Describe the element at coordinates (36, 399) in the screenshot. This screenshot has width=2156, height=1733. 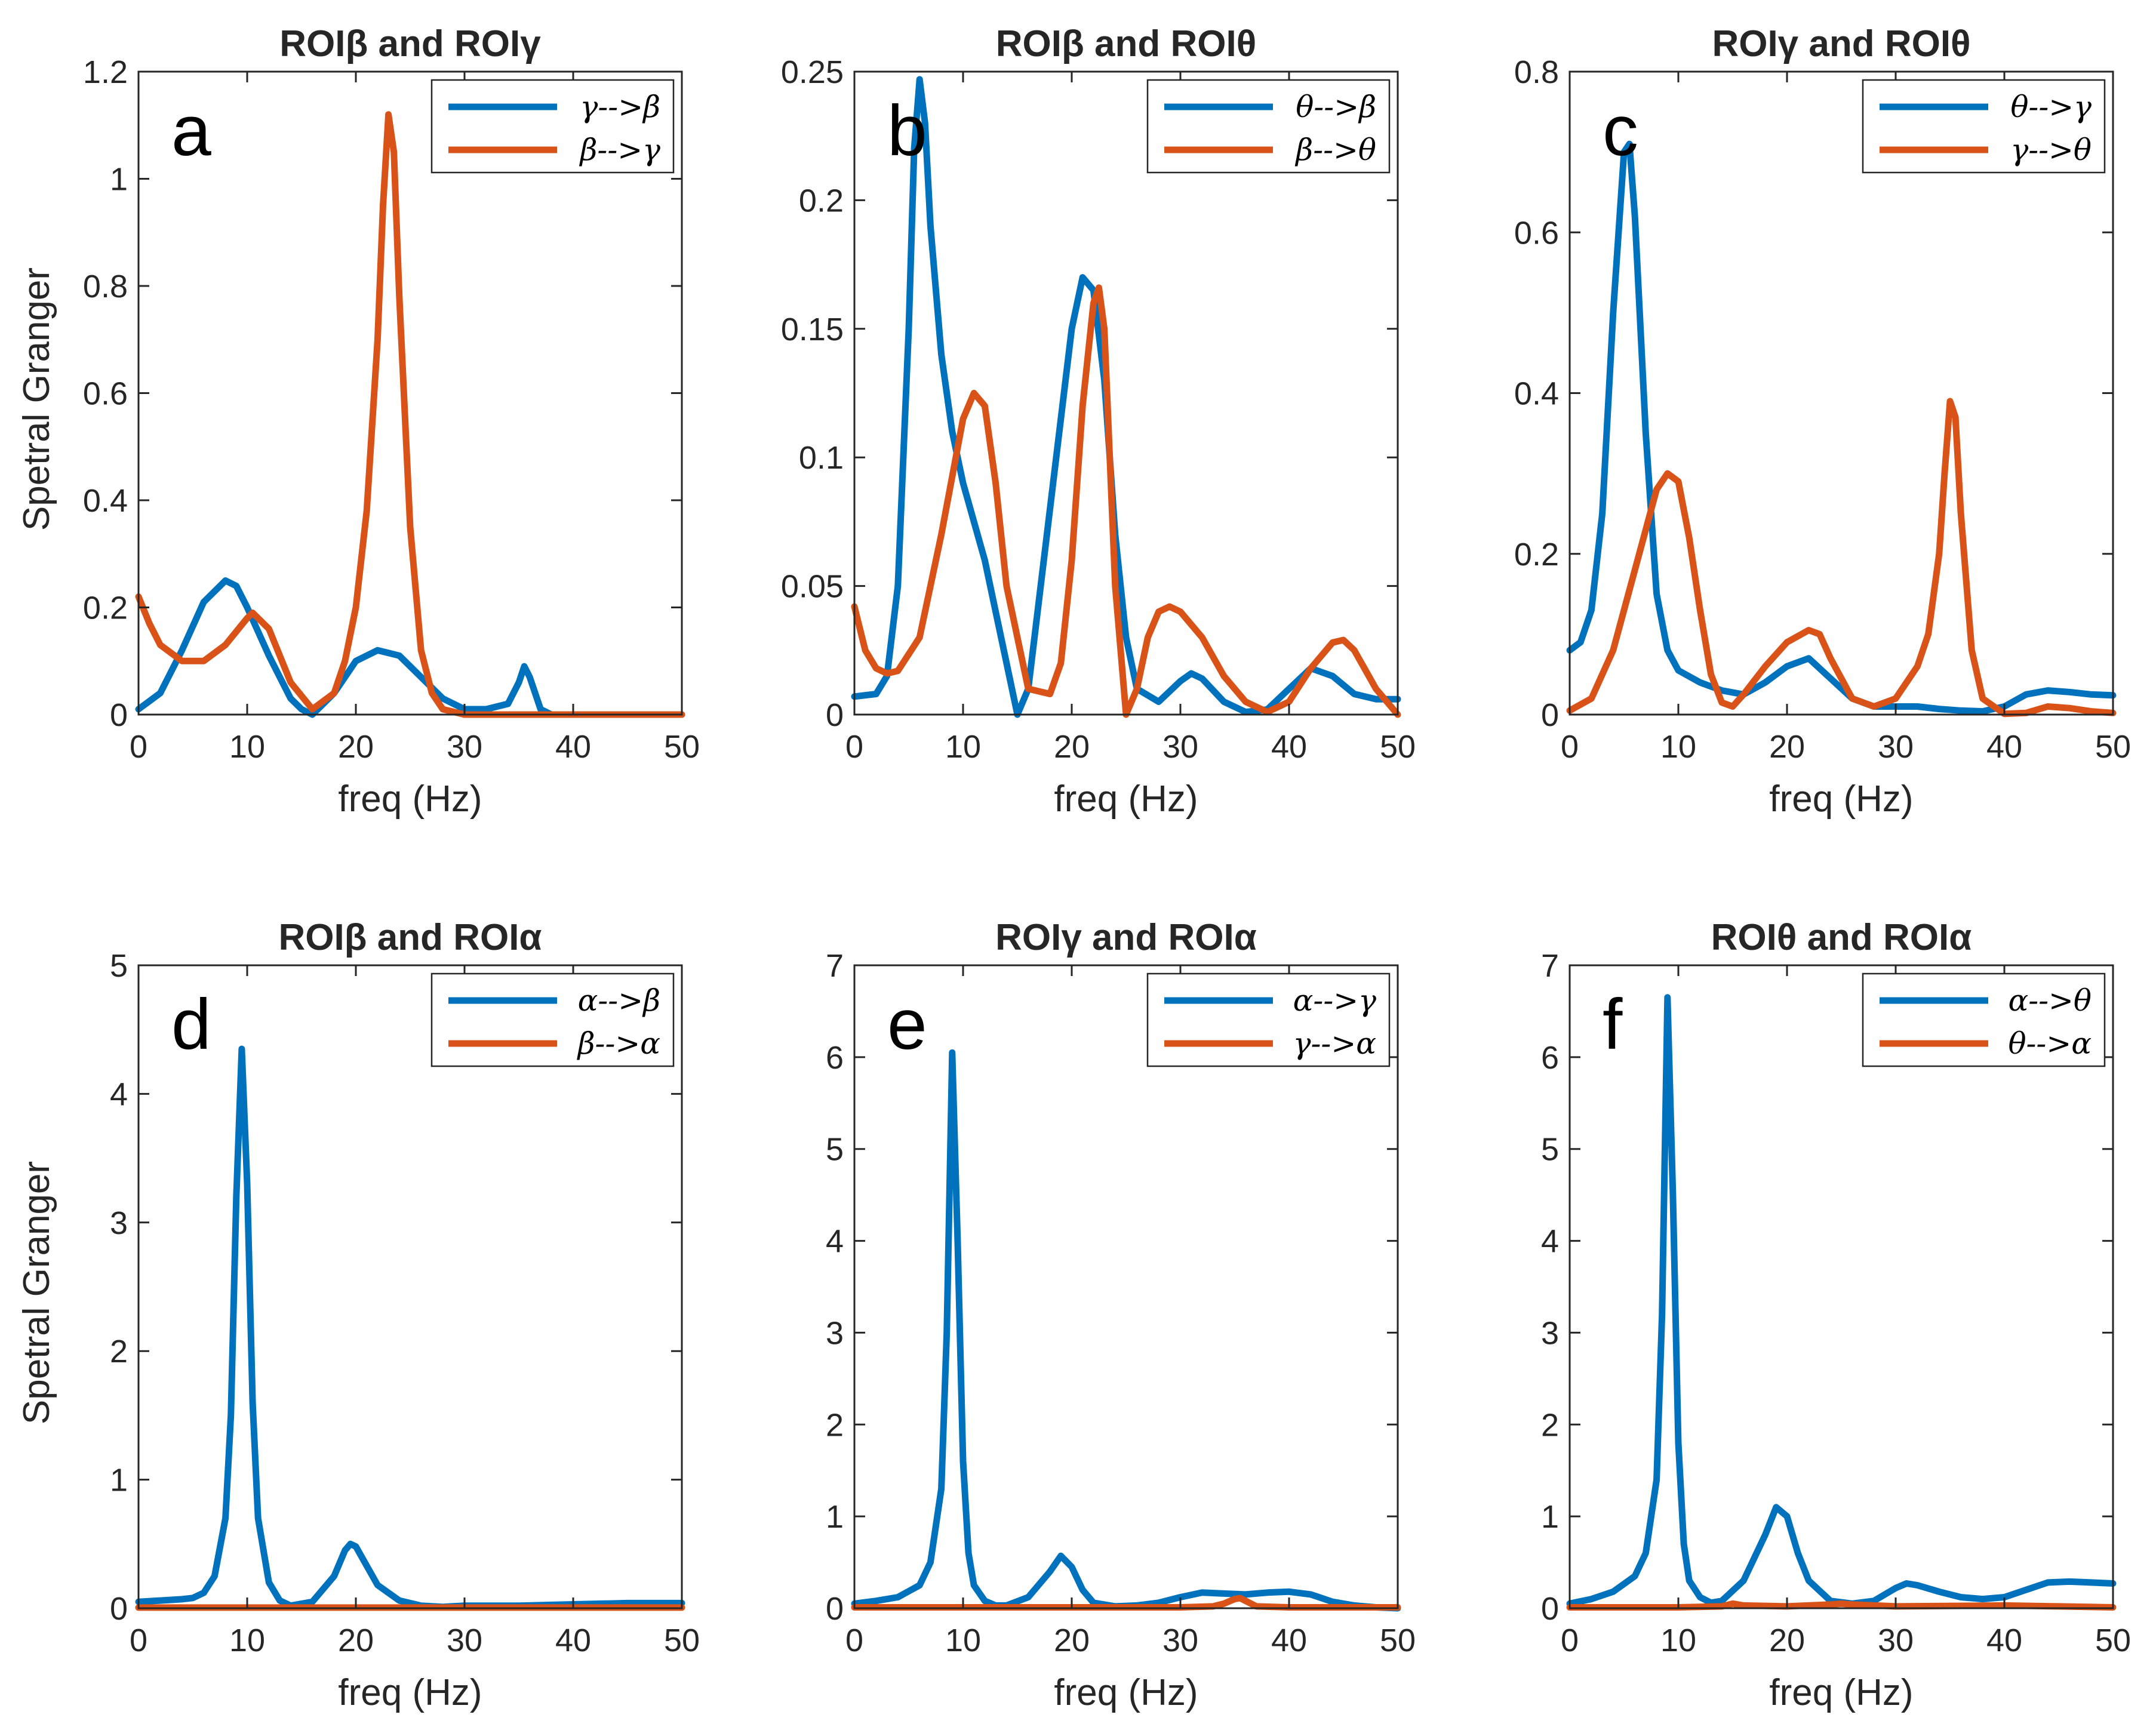
I see `y-axis-label: Spetral Granger` at that location.